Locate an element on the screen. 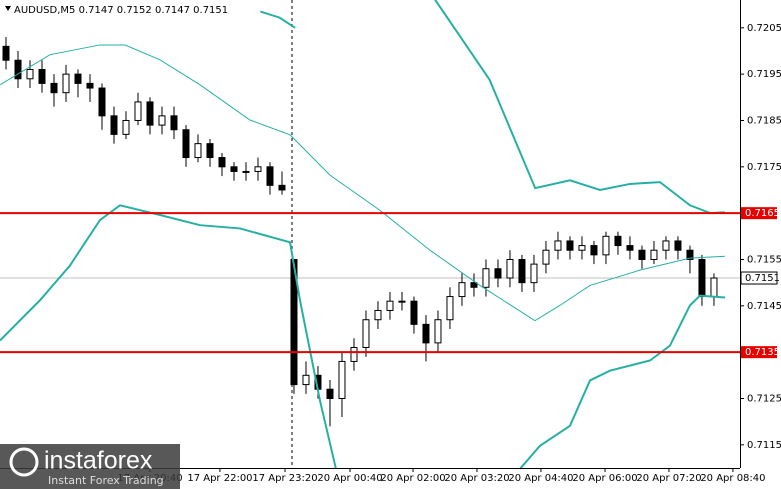 This screenshot has height=489, width=781. quote-high: 0.7152 is located at coordinates (134, 10).